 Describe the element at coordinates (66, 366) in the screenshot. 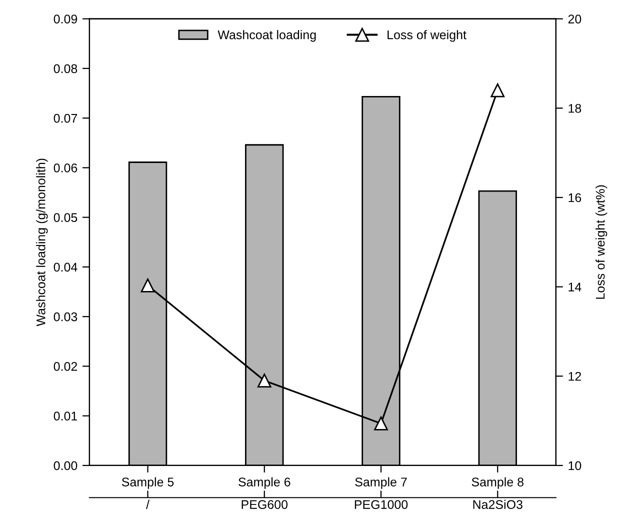

I see `y-tick-label: 0.02` at that location.